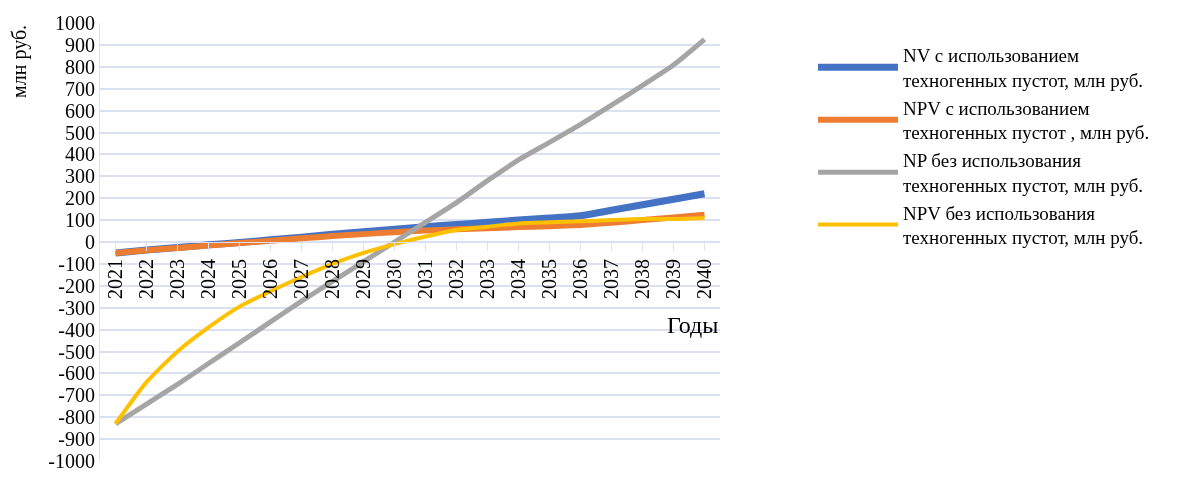 The image size is (1194, 484). I want to click on x-tick-label: 2033, so click(487, 279).